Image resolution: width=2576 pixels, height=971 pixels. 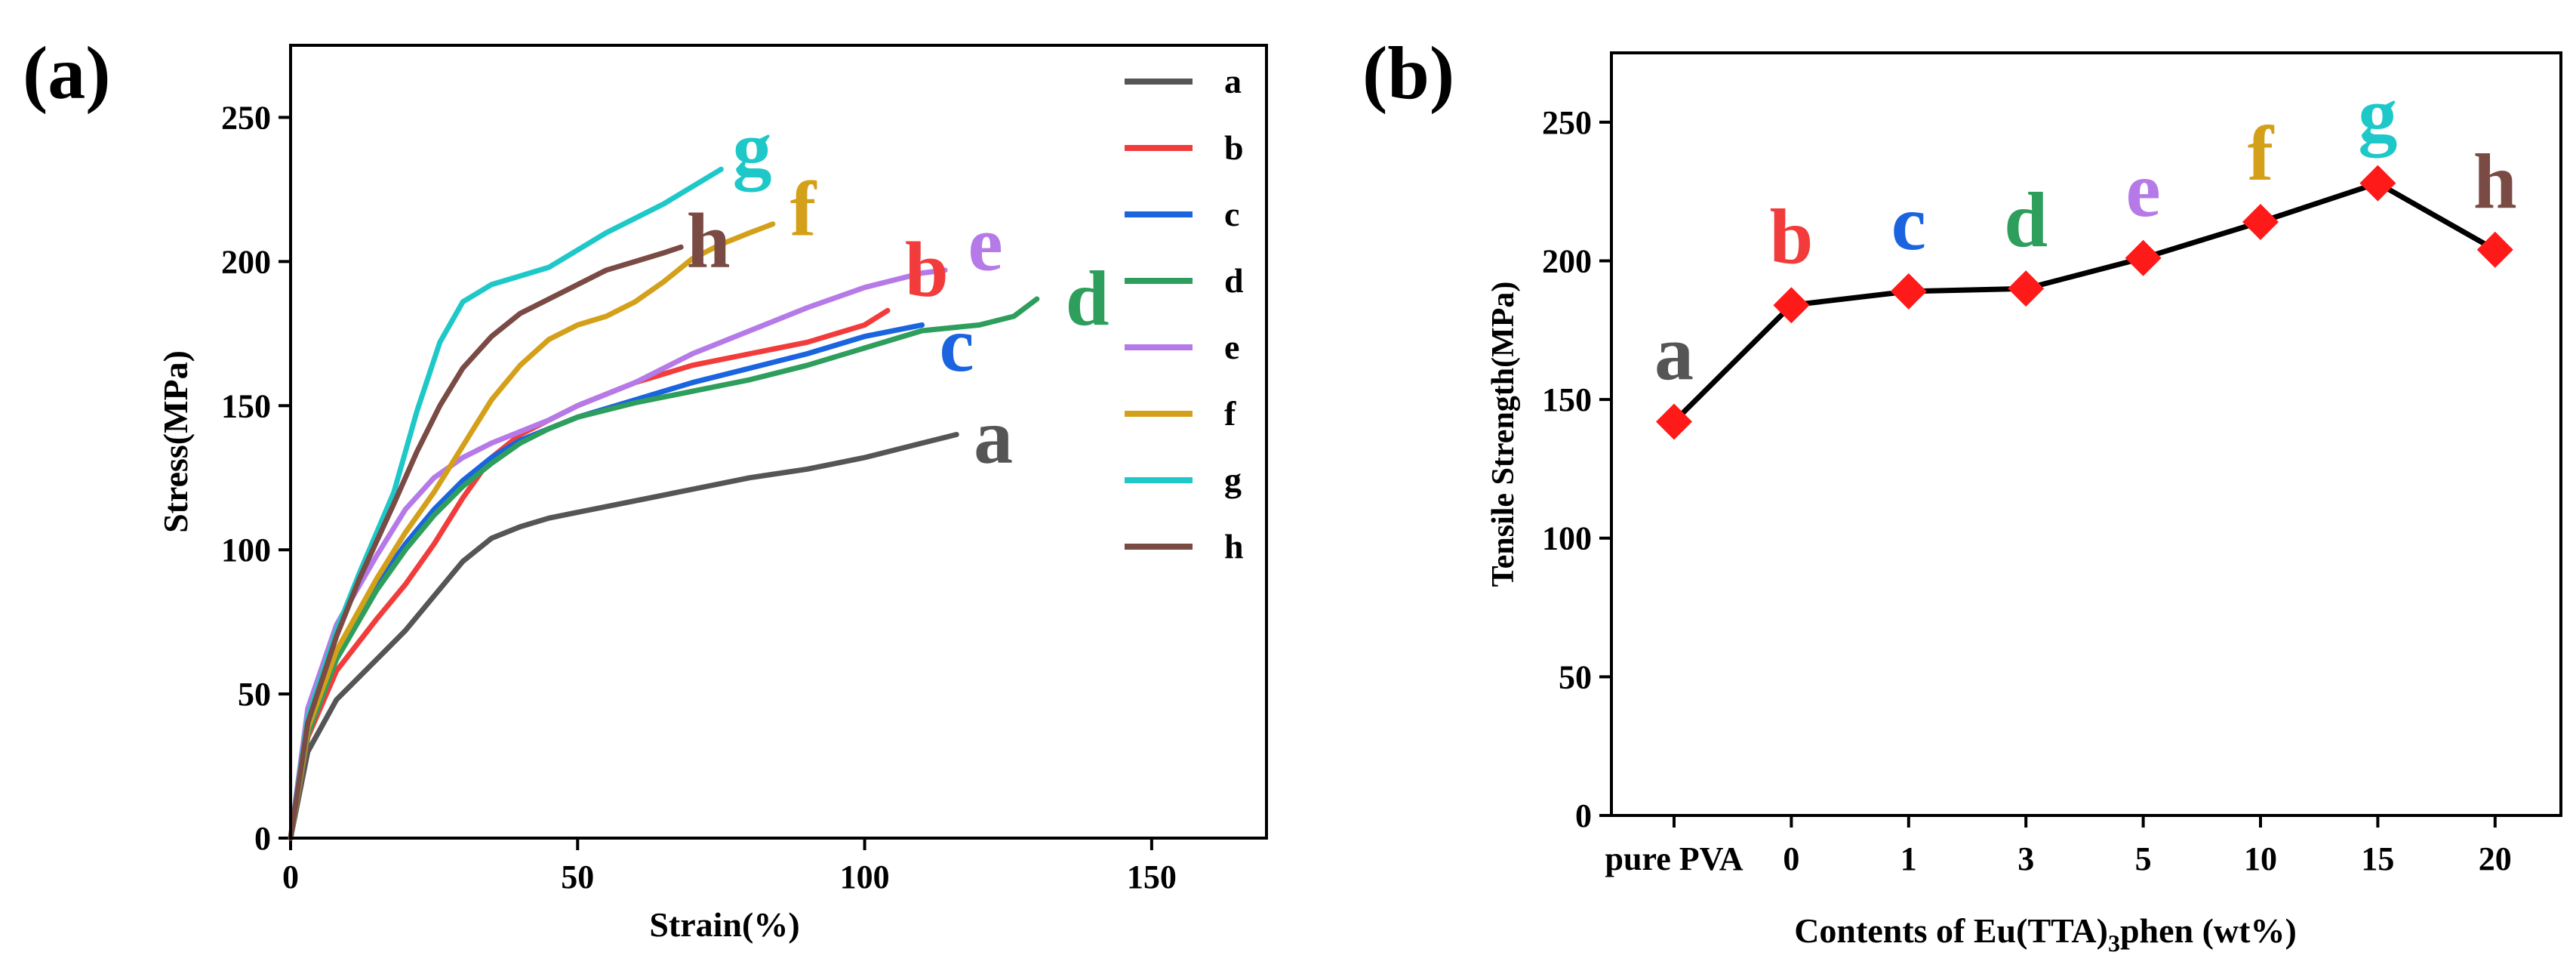 I want to click on panel-b-ytick-label: 50, so click(x=1575, y=676).